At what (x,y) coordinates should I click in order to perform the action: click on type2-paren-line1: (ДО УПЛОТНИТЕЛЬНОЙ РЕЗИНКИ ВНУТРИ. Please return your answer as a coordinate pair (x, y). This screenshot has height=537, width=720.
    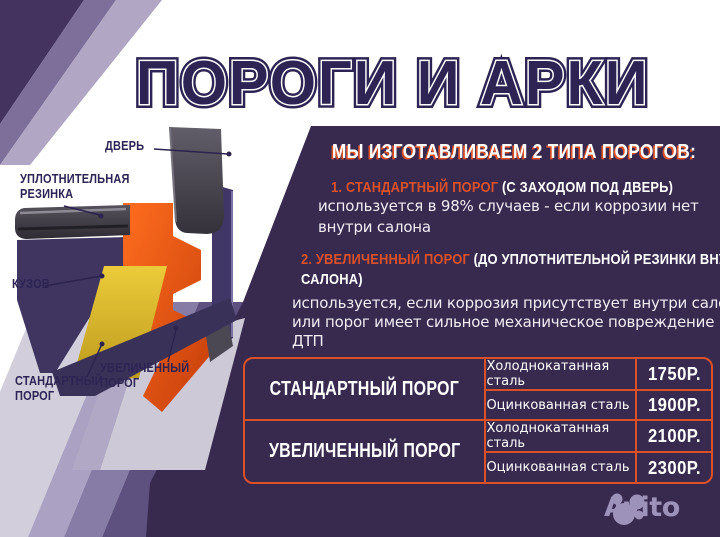
    Looking at the image, I should click on (596, 259).